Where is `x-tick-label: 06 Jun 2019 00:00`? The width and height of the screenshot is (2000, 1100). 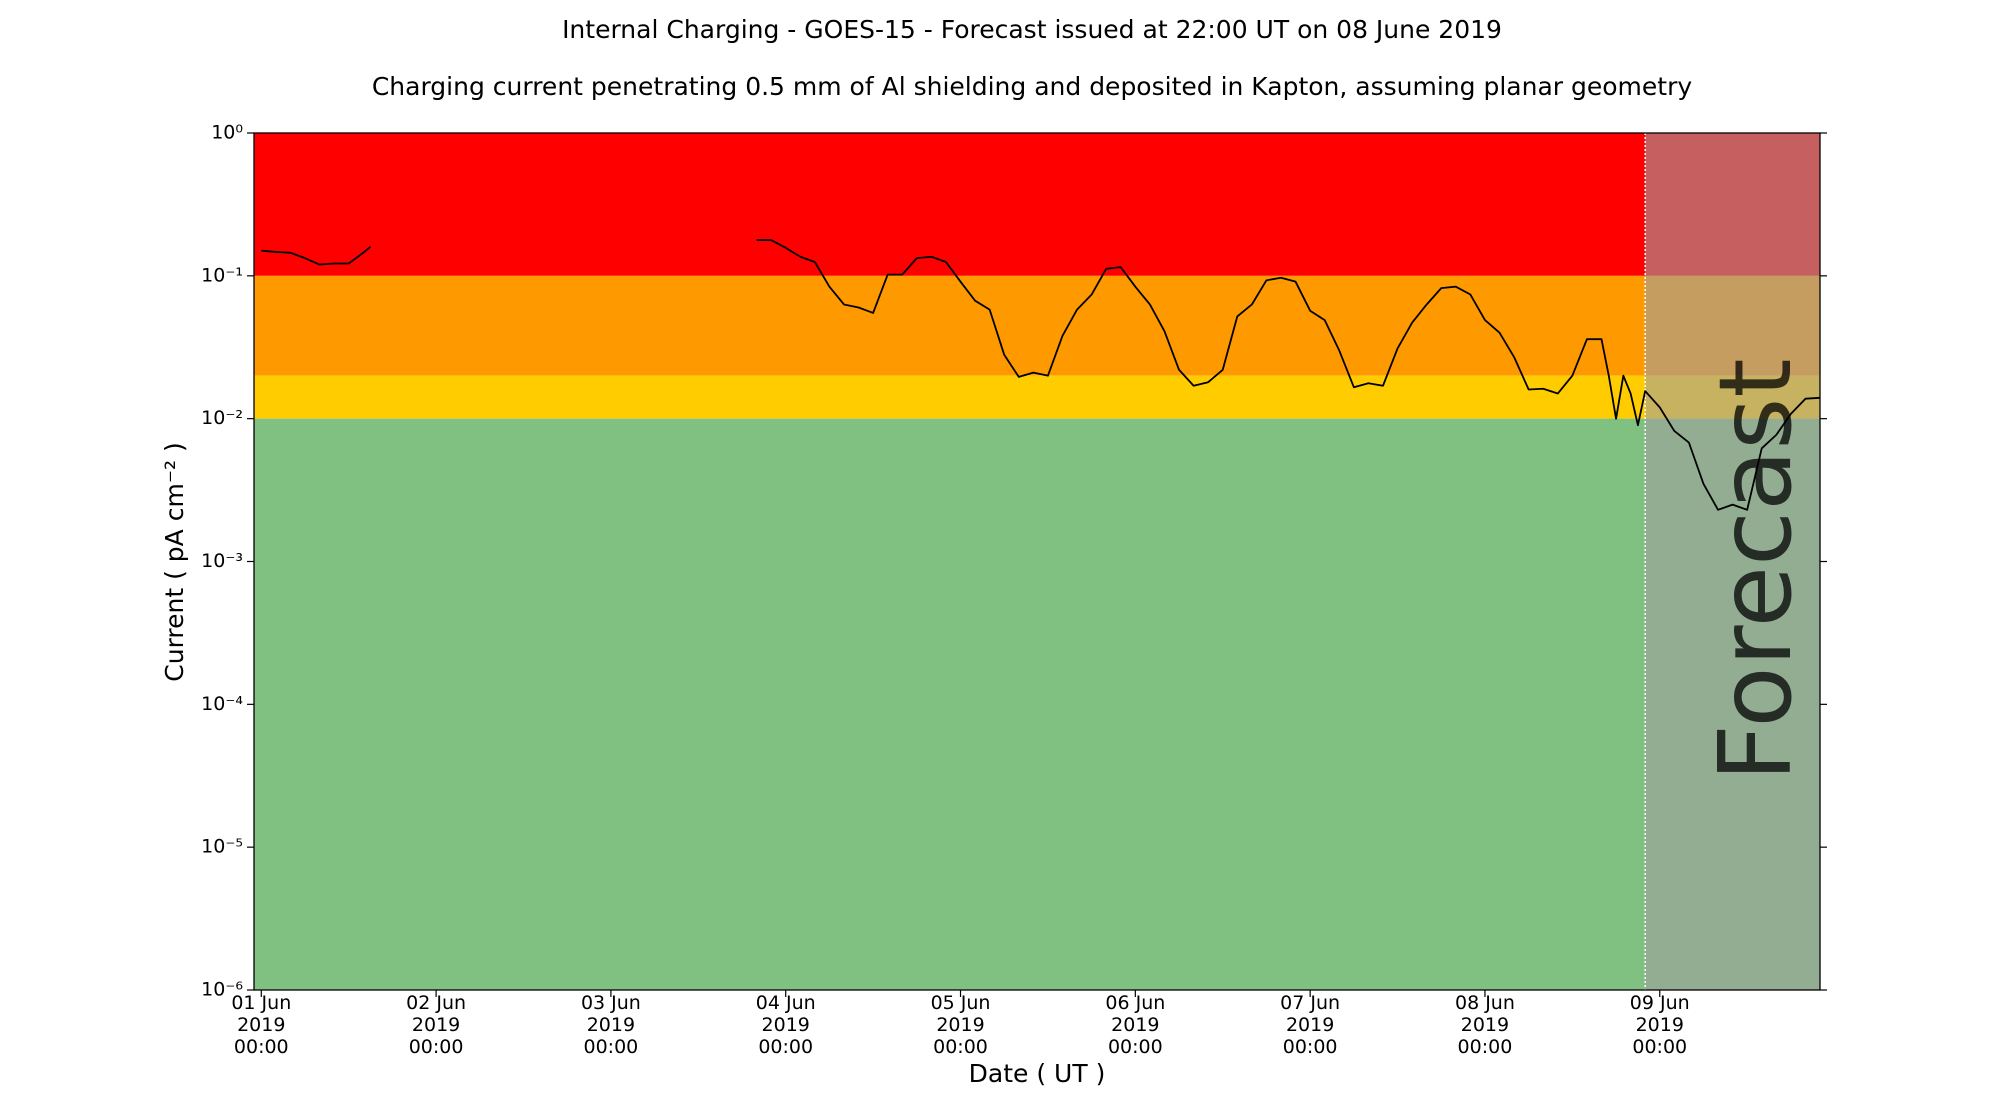
x-tick-label: 06 Jun 2019 00:00 is located at coordinates (1135, 1025).